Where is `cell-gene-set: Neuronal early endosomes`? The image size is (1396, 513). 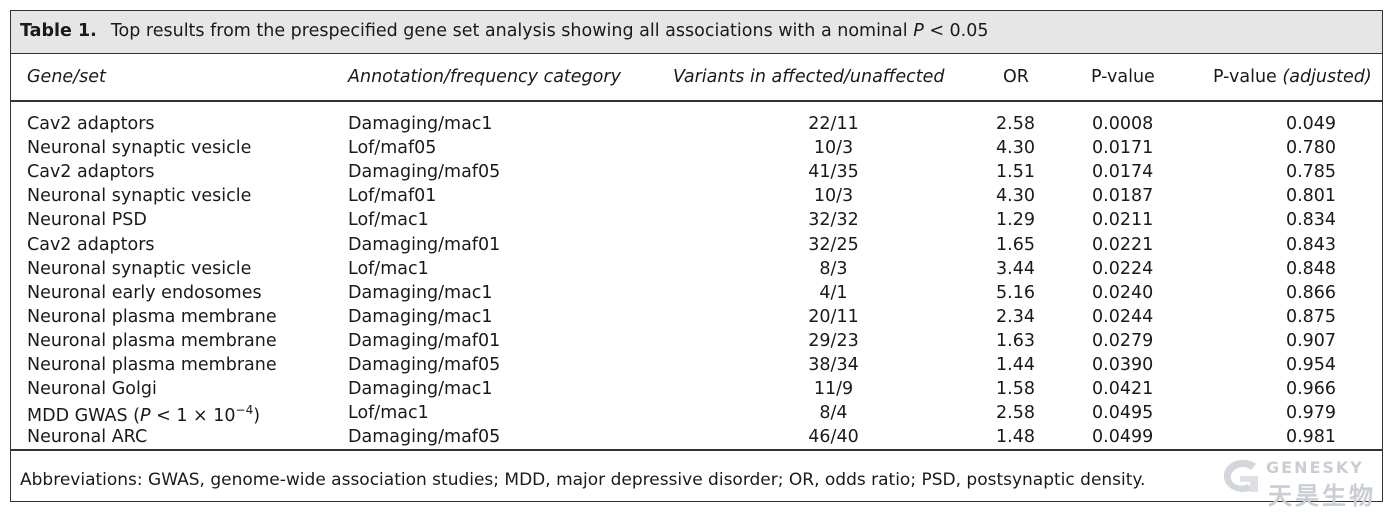
cell-gene-set: Neuronal early endosomes is located at coordinates (144, 292).